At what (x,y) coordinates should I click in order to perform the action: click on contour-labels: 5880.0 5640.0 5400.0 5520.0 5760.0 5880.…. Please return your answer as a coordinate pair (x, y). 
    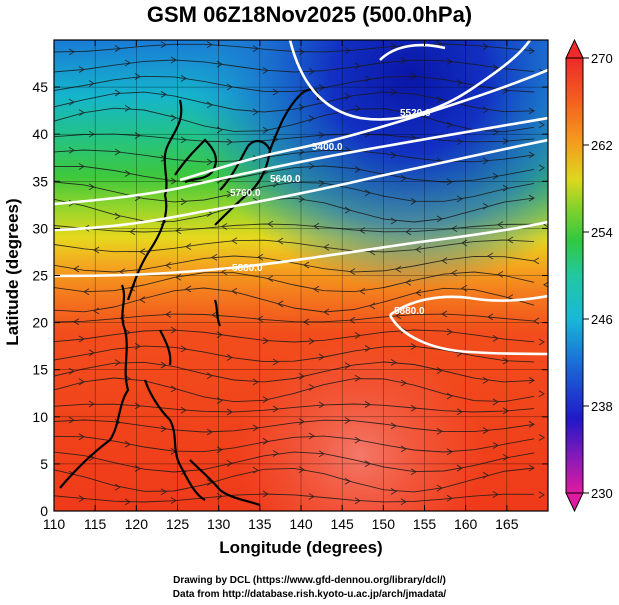
    Looking at the image, I should click on (330, 212).